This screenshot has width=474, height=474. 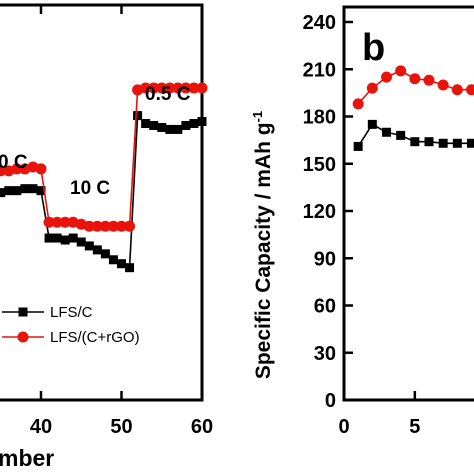 What do you see at coordinates (343, 427) in the screenshot?
I see `panel-b-x-tick-label: 0` at bounding box center [343, 427].